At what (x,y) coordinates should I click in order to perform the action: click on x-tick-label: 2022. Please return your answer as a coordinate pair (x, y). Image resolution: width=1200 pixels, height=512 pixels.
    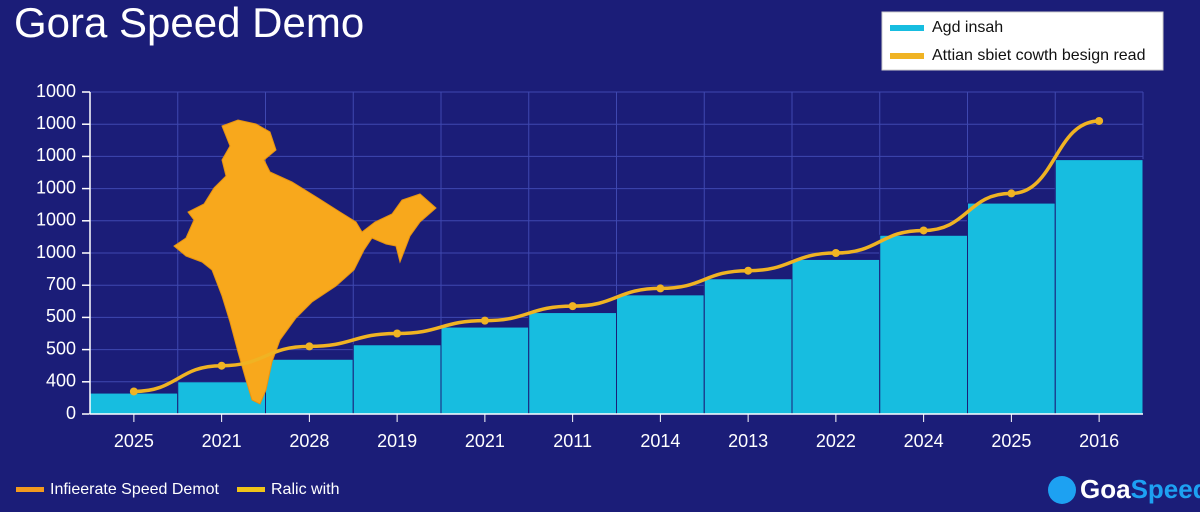
    Looking at the image, I should click on (836, 441).